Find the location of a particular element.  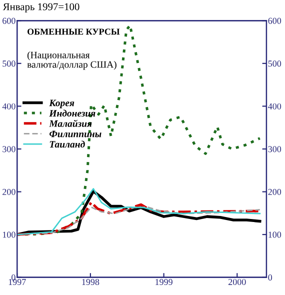

y-tick-label: 0 is located at coordinates (14, 277).